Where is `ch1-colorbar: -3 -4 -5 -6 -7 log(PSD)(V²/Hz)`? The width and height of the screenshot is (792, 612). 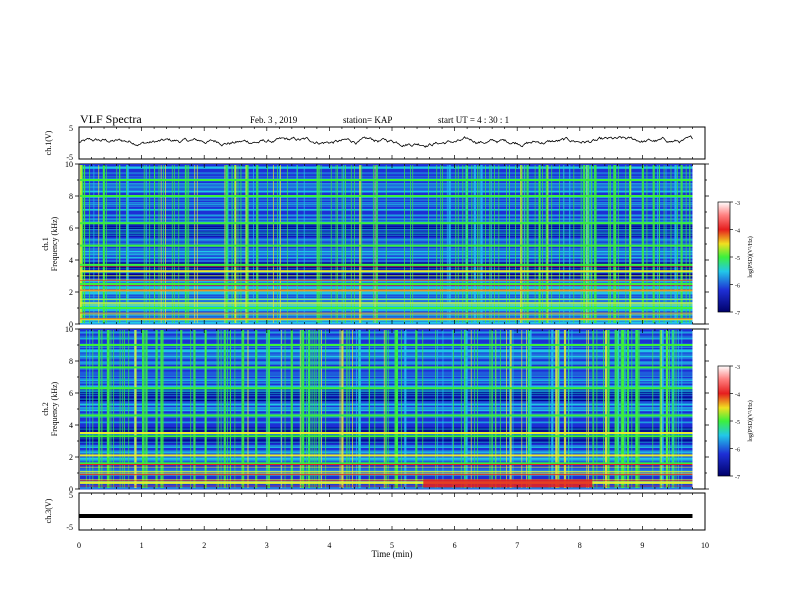 ch1-colorbar: -3 -4 -5 -6 -7 log(PSD)(V²/Hz) is located at coordinates (735, 259).